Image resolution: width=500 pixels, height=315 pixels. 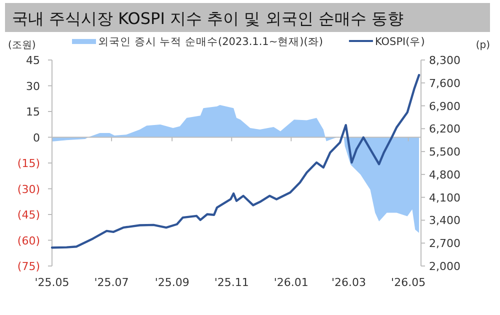 What do you see at coordinates (111, 282) in the screenshot?
I see `x-tick-label: '25.07` at bounding box center [111, 282].